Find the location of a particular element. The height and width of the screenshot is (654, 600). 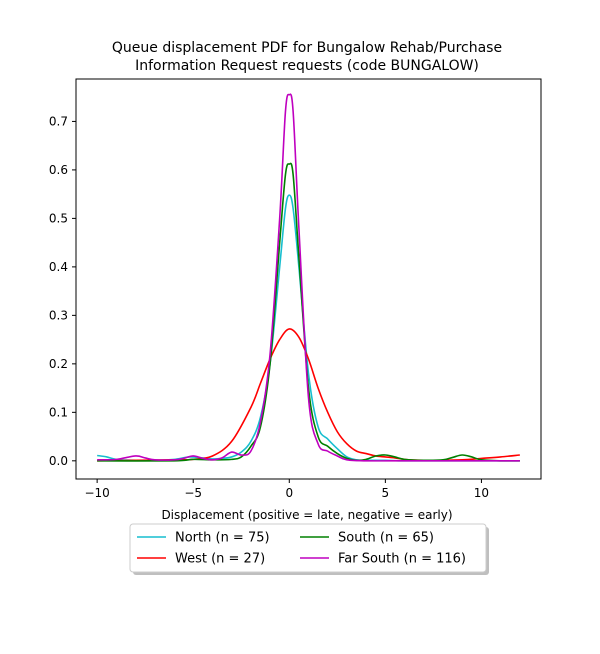

y-axis: 0.0 0.1 0.2 0.3 0.4 0.5 0.6 0.7 is located at coordinates (62, 291).